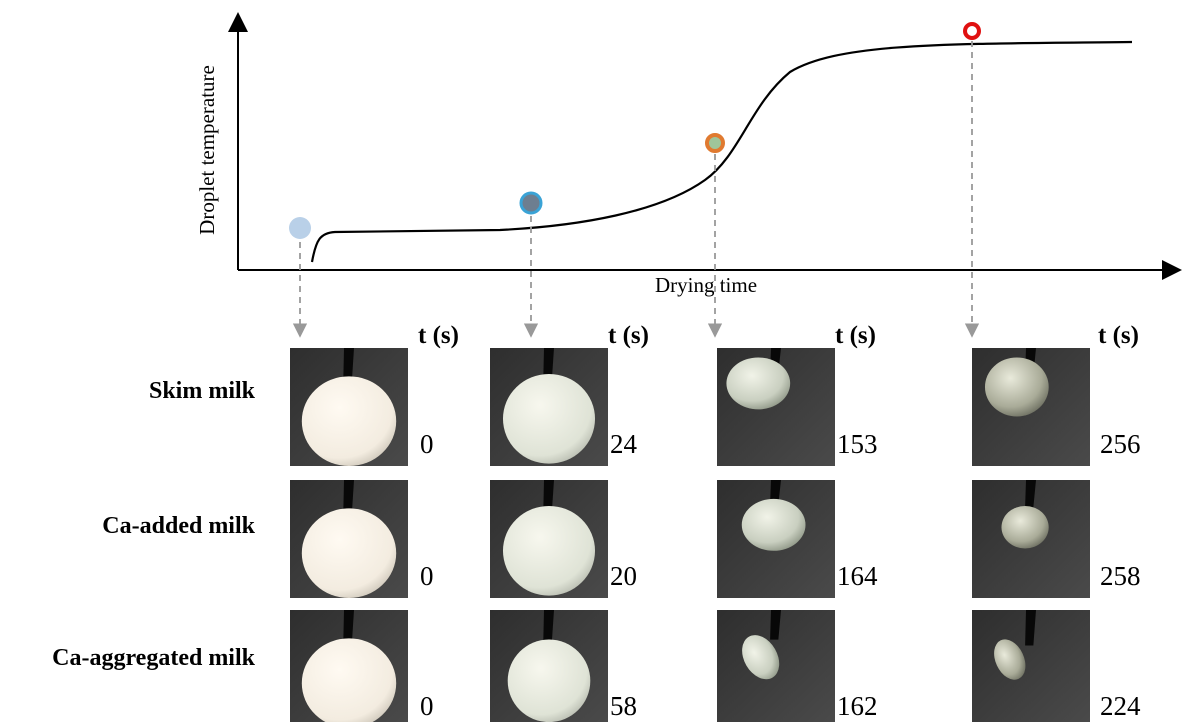 The image size is (1182, 722). Describe the element at coordinates (706, 285) in the screenshot. I see `x-axis-label: Drying time` at that location.